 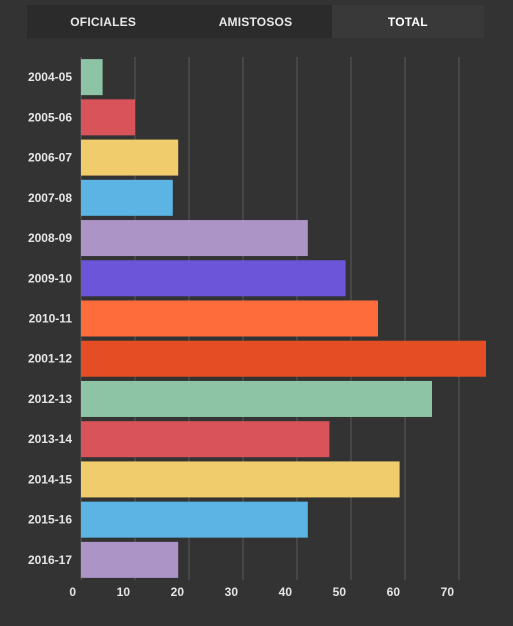 What do you see at coordinates (232, 592) in the screenshot?
I see `x-tick-label: 30` at bounding box center [232, 592].